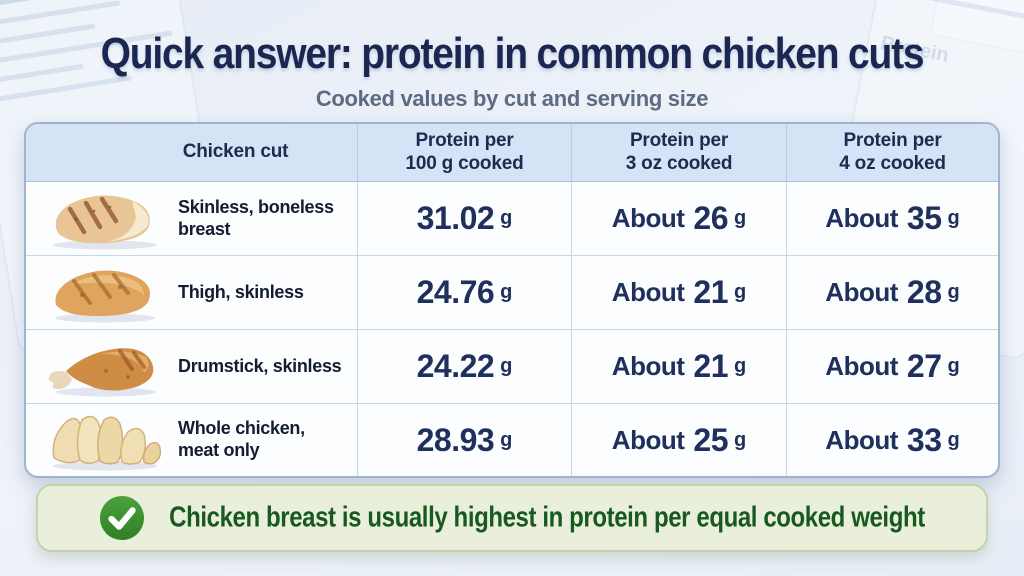  I want to click on protein-value: 28, so click(924, 292).